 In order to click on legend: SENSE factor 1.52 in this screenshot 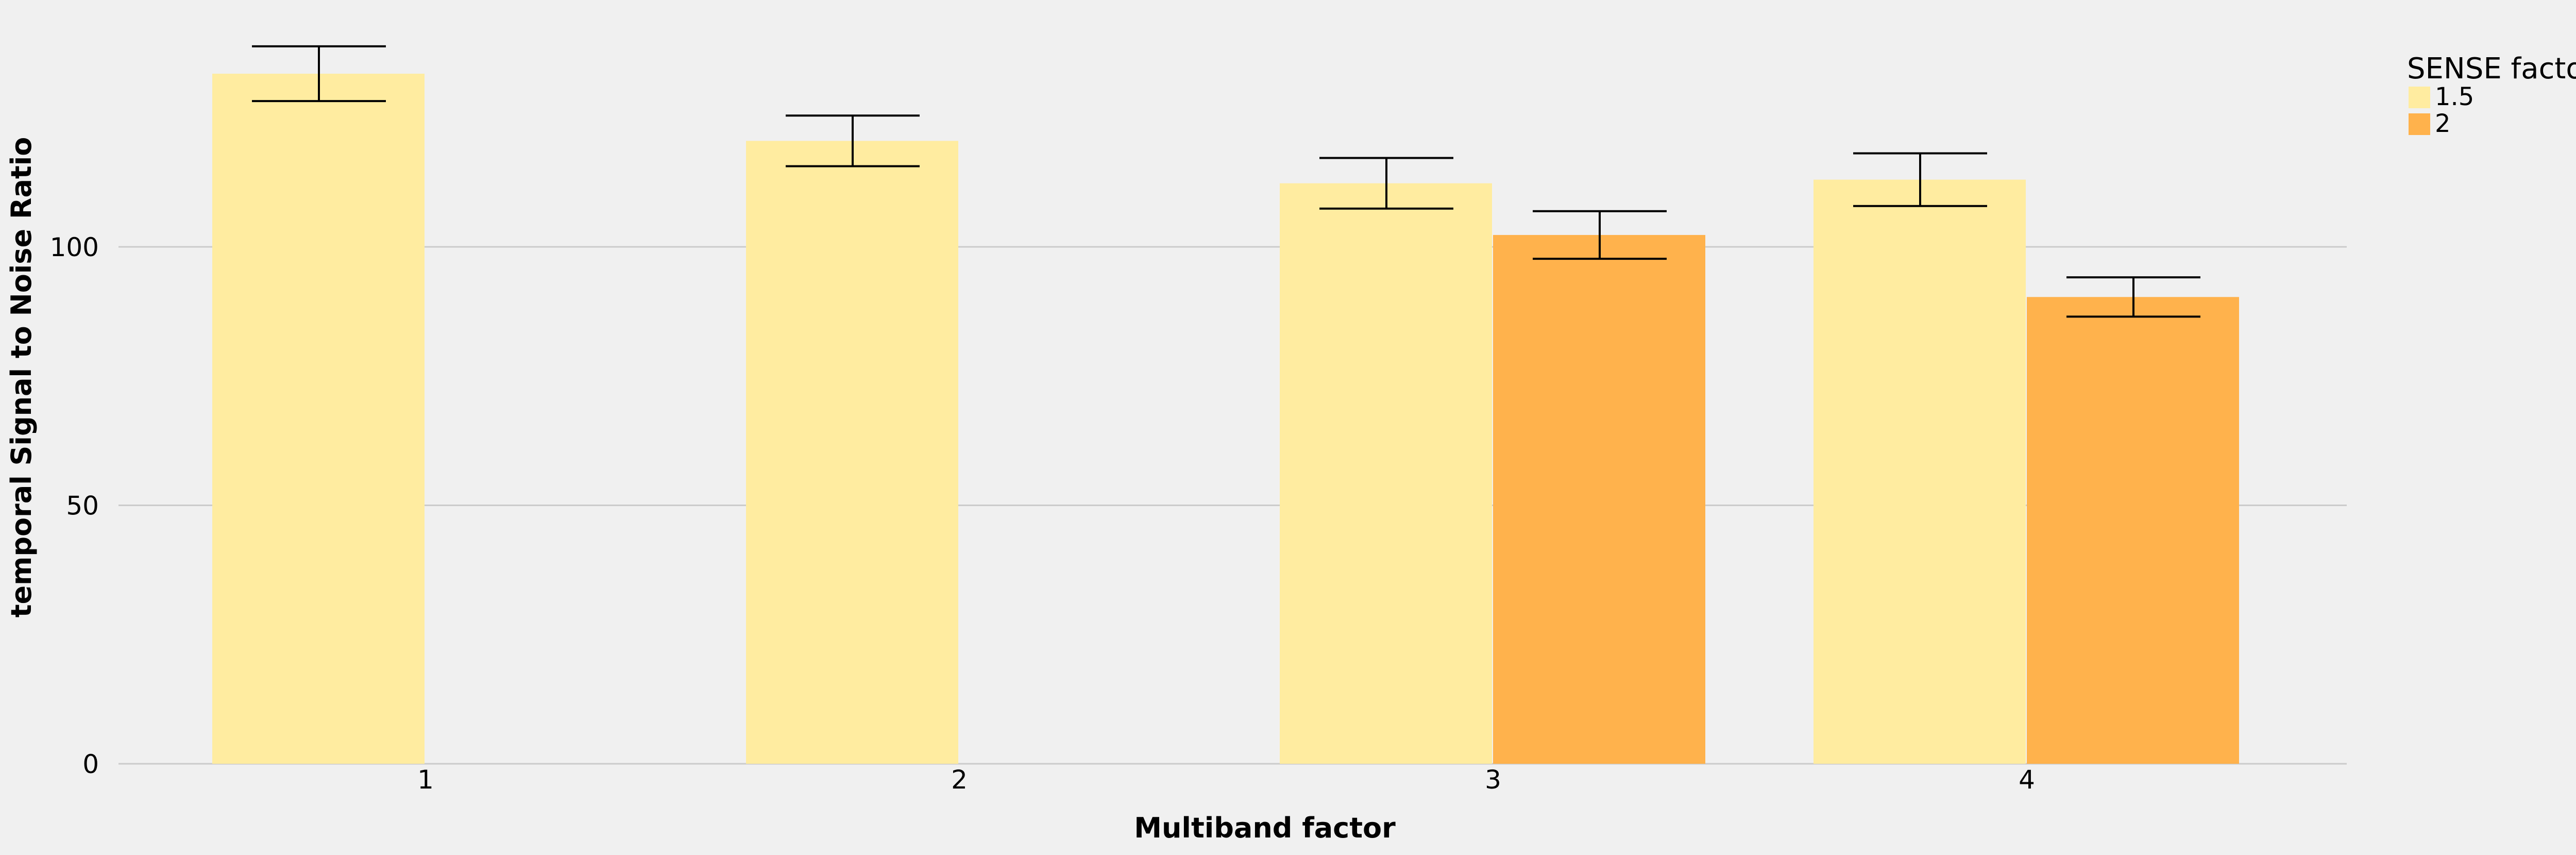, I will do `click(2491, 95)`.